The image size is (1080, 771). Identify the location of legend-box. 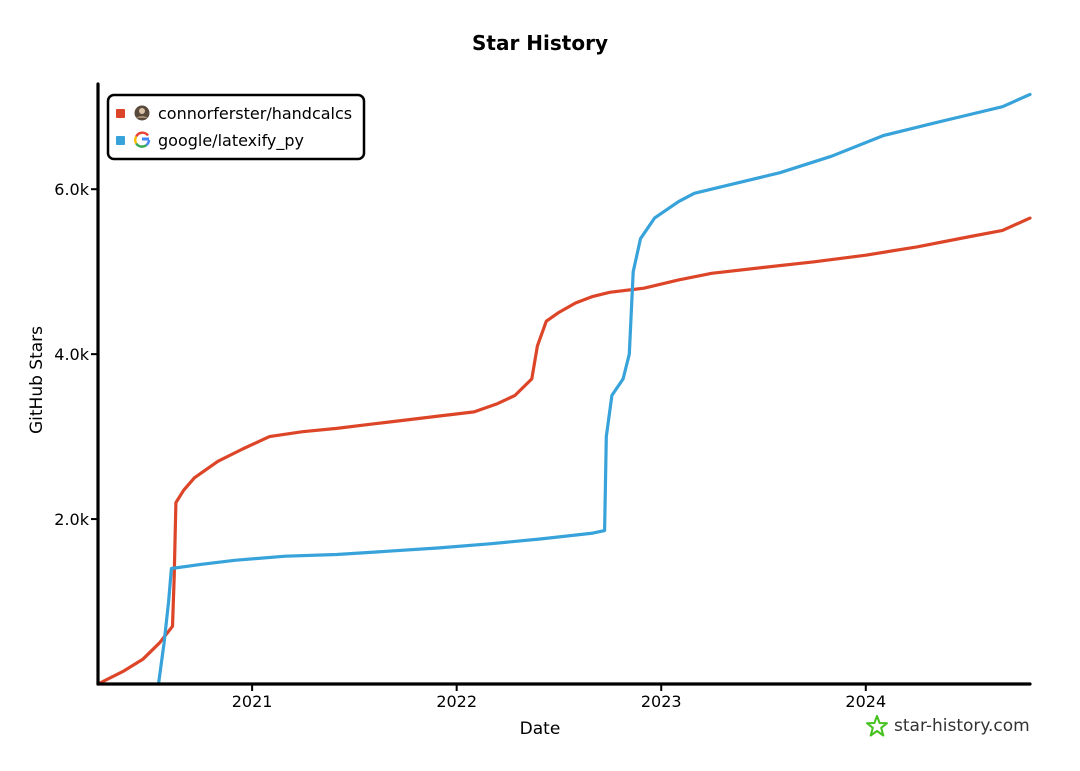
(236, 127).